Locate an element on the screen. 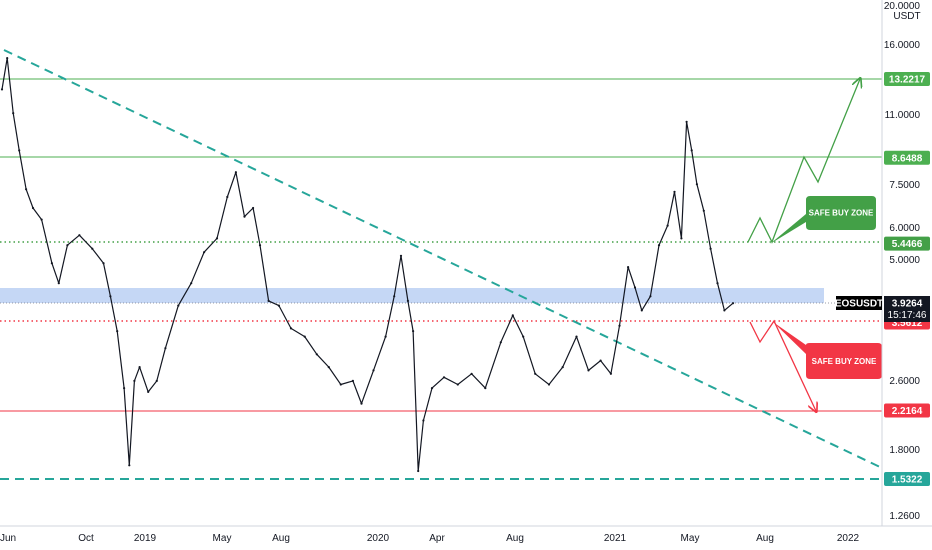  price-tag-13-2217: 13.2217 is located at coordinates (907, 79).